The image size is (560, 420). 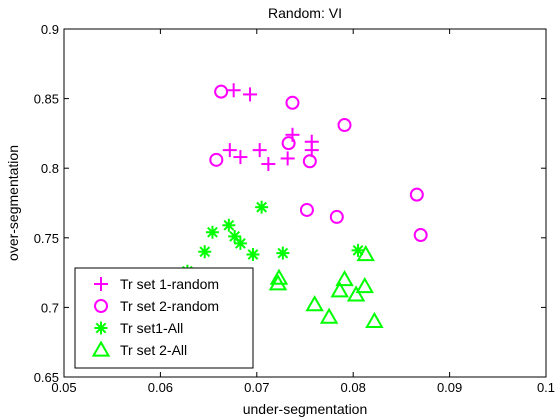 What do you see at coordinates (101, 328) in the screenshot?
I see `legend-marker-asterisk` at bounding box center [101, 328].